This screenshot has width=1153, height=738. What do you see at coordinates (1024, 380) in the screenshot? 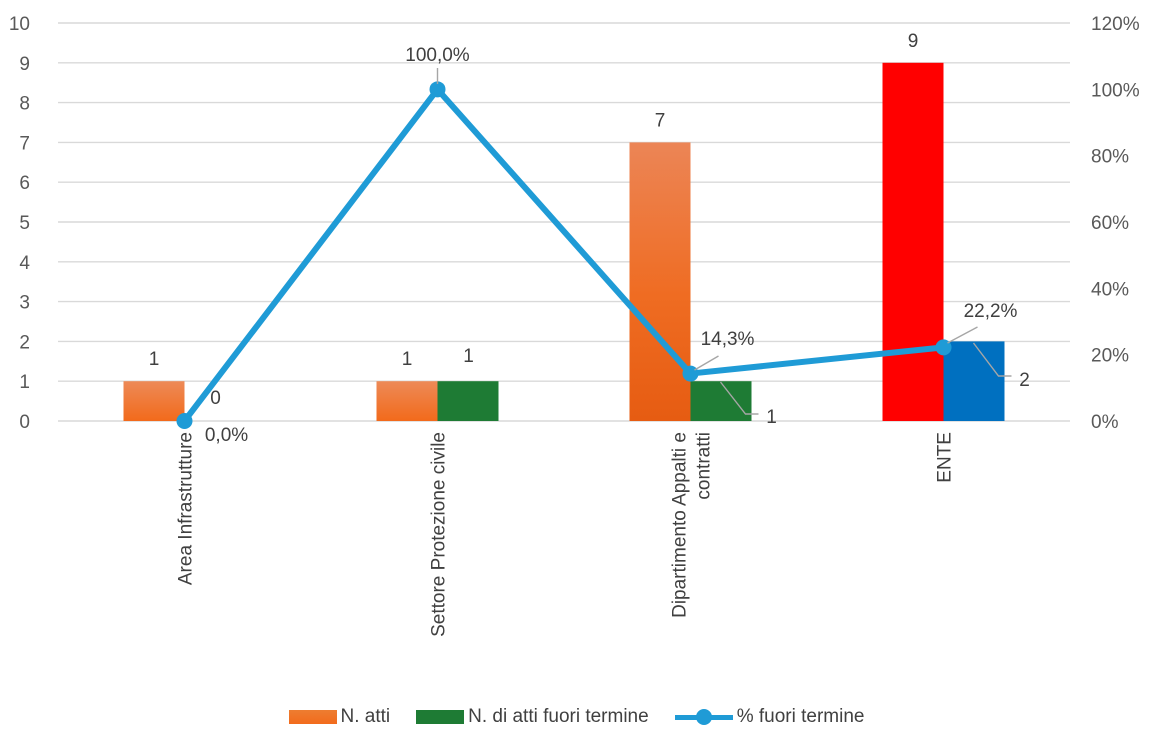
I see `data-label-fuori-termine: 2` at bounding box center [1024, 380].